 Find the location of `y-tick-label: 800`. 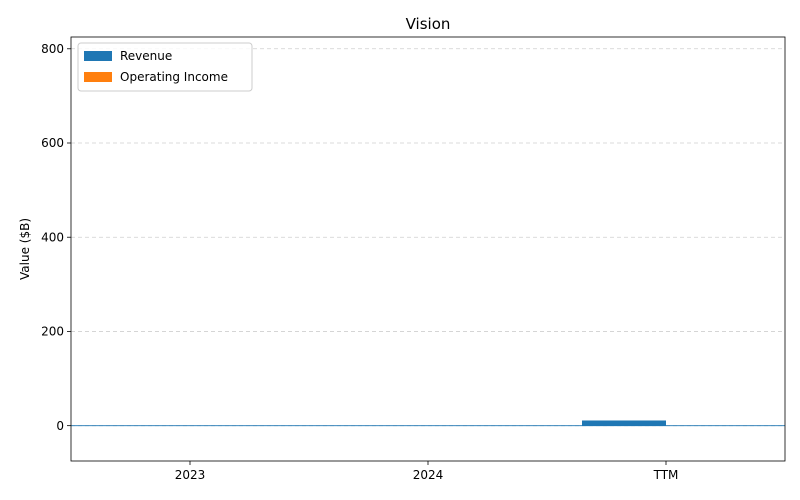

y-tick-label: 800 is located at coordinates (52, 49).